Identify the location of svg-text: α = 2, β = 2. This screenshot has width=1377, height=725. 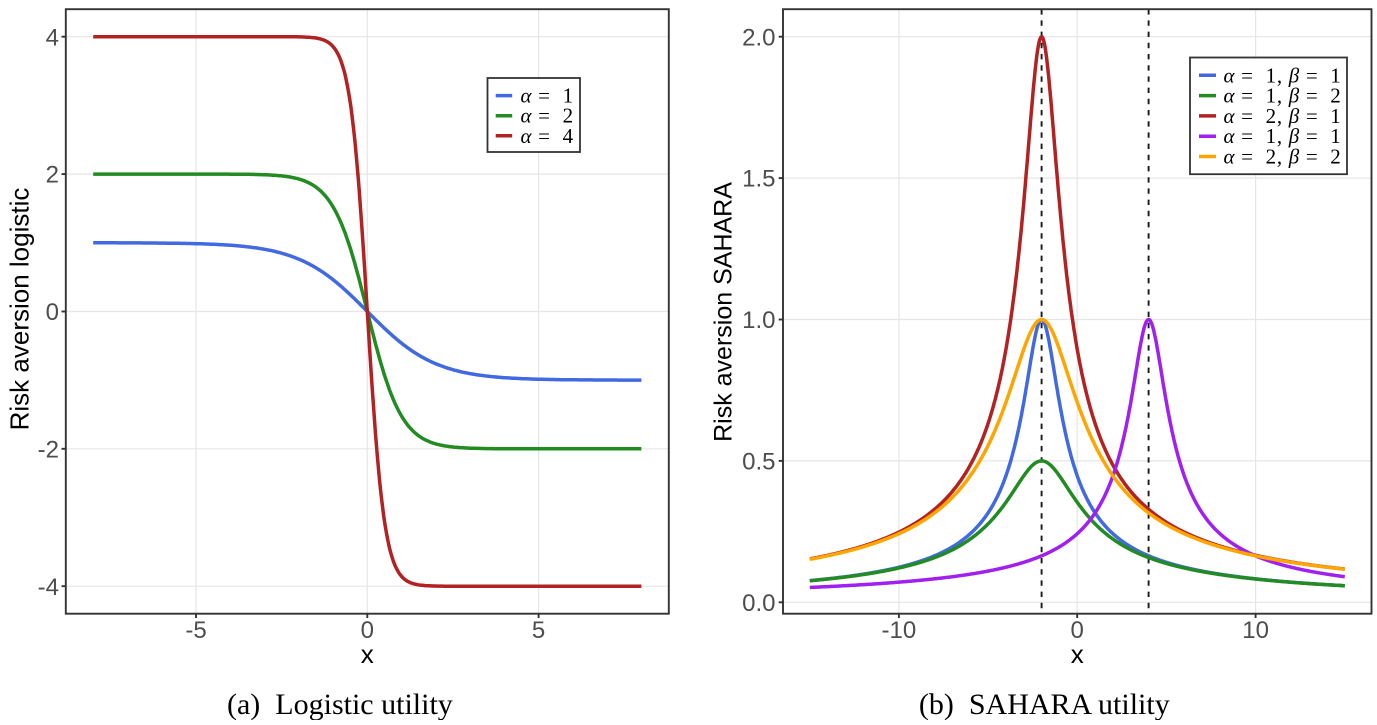
(1283, 157).